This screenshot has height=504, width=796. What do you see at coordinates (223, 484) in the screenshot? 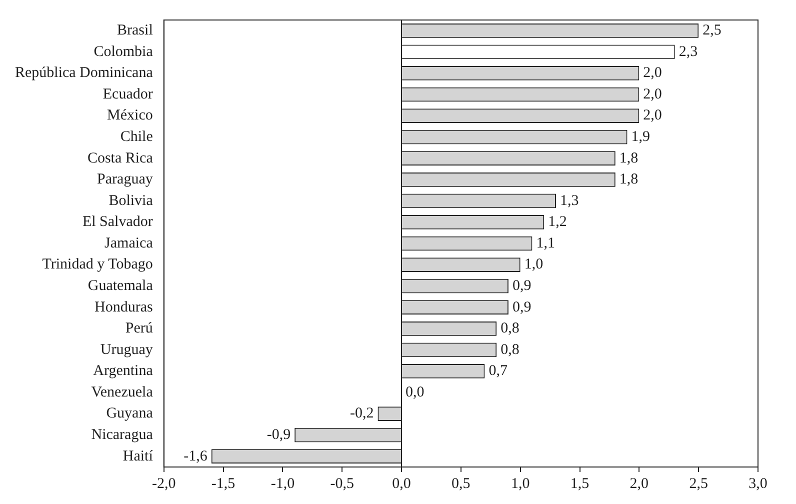
I see `x-tick-label: -1,5` at bounding box center [223, 484].